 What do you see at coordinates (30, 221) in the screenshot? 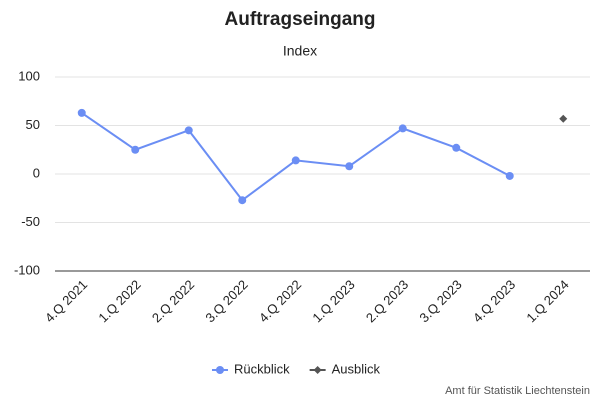
I see `y-tick-label: -50` at bounding box center [30, 221].